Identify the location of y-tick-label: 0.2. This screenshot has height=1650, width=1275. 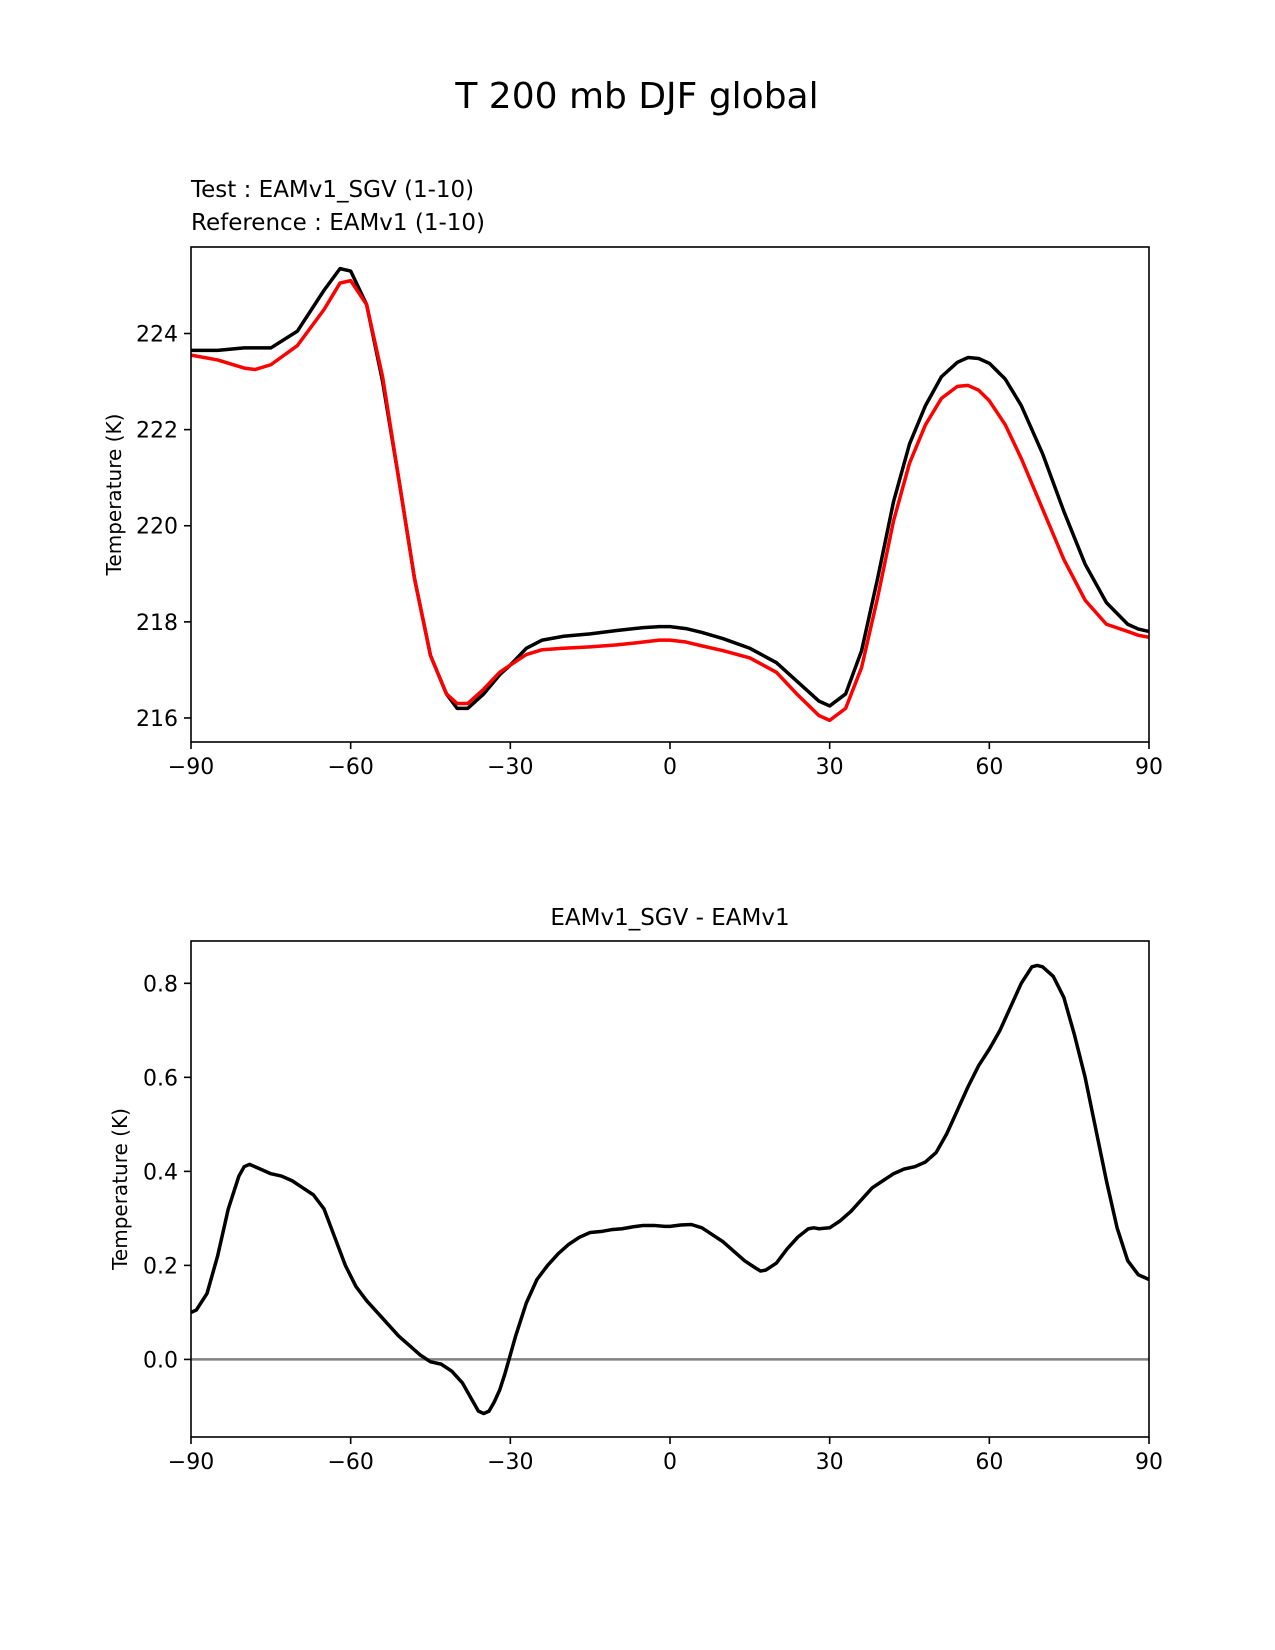
(160, 1266).